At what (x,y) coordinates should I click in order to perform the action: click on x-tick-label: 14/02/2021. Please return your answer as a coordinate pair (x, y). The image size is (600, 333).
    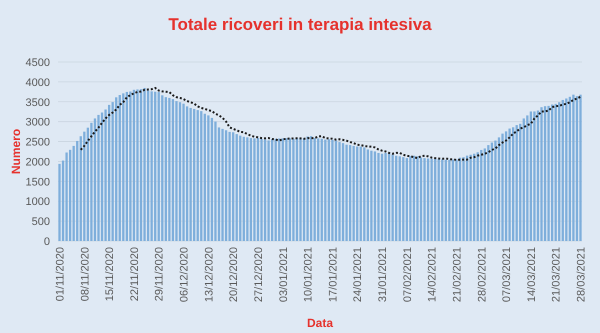
    Looking at the image, I should click on (432, 274).